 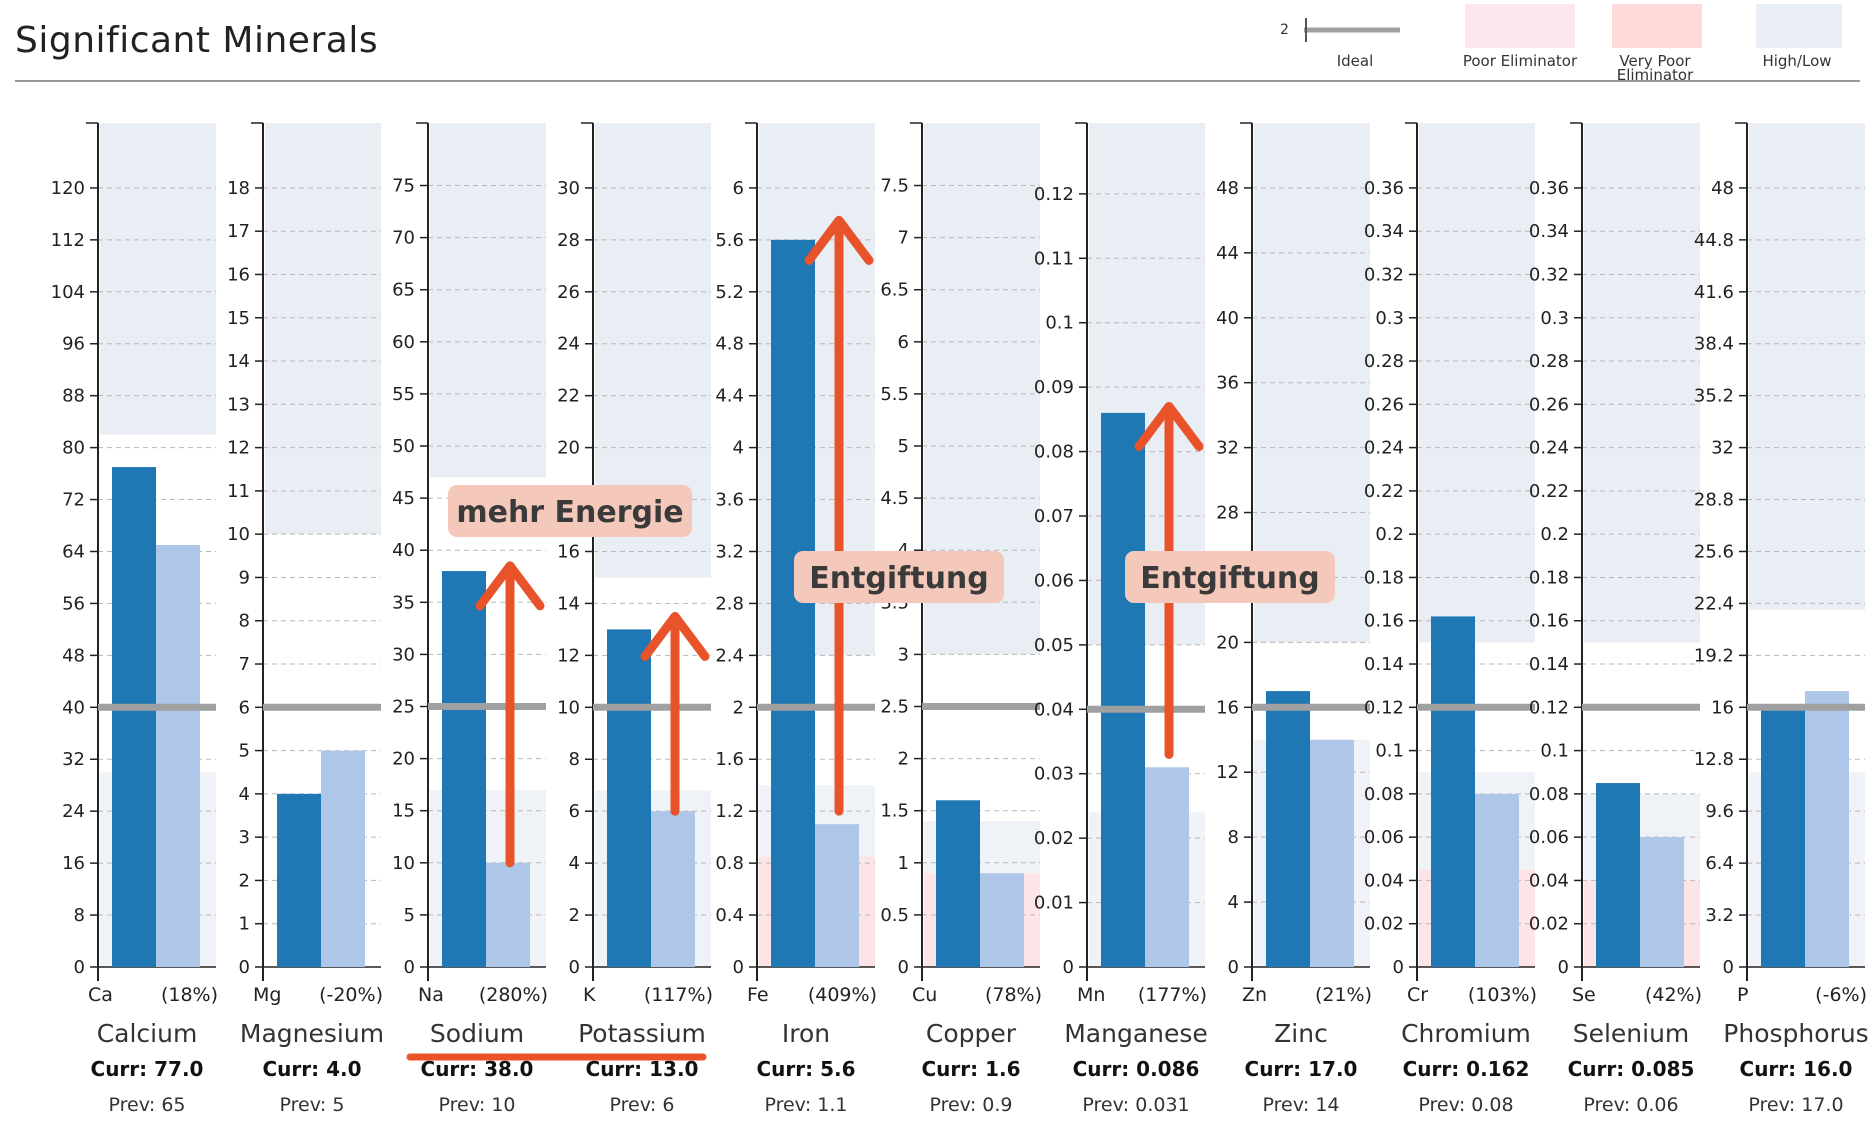 I want to click on callout-label: mehr Energie, so click(x=569, y=512).